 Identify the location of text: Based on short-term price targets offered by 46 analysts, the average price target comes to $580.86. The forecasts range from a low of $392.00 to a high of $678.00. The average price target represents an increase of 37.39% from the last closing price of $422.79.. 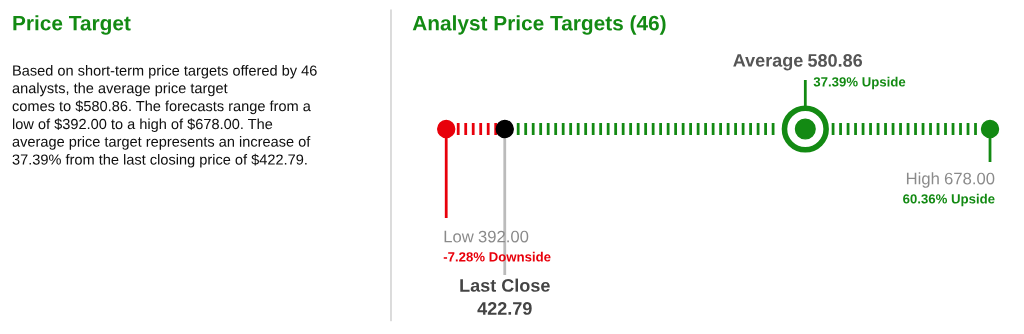
(164, 116).